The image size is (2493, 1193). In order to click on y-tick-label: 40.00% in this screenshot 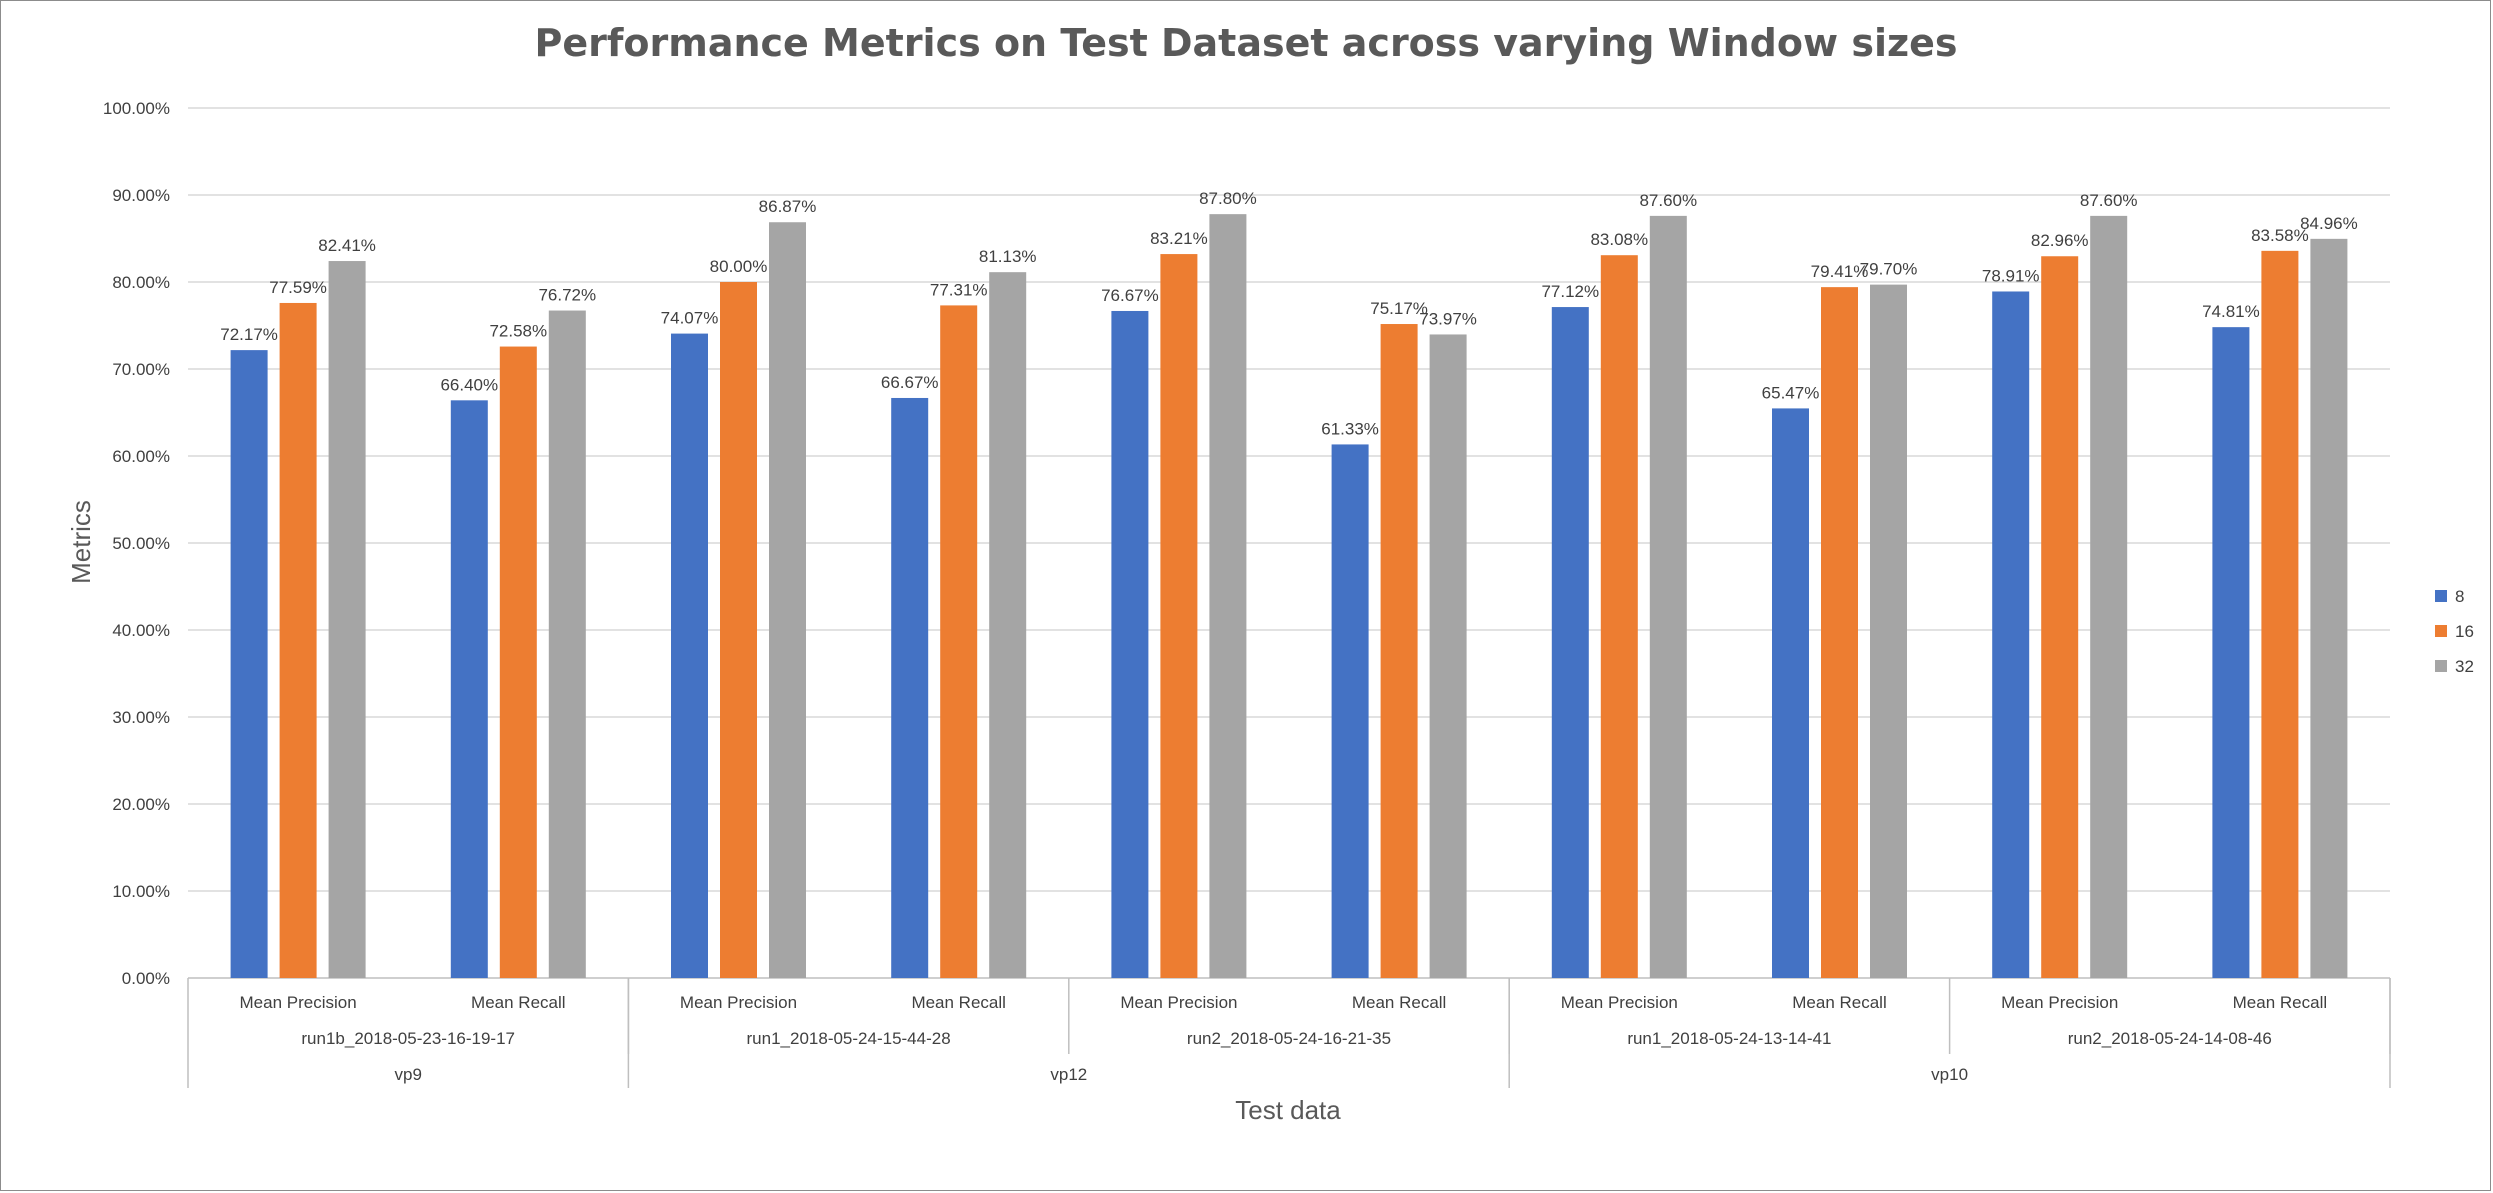, I will do `click(141, 630)`.